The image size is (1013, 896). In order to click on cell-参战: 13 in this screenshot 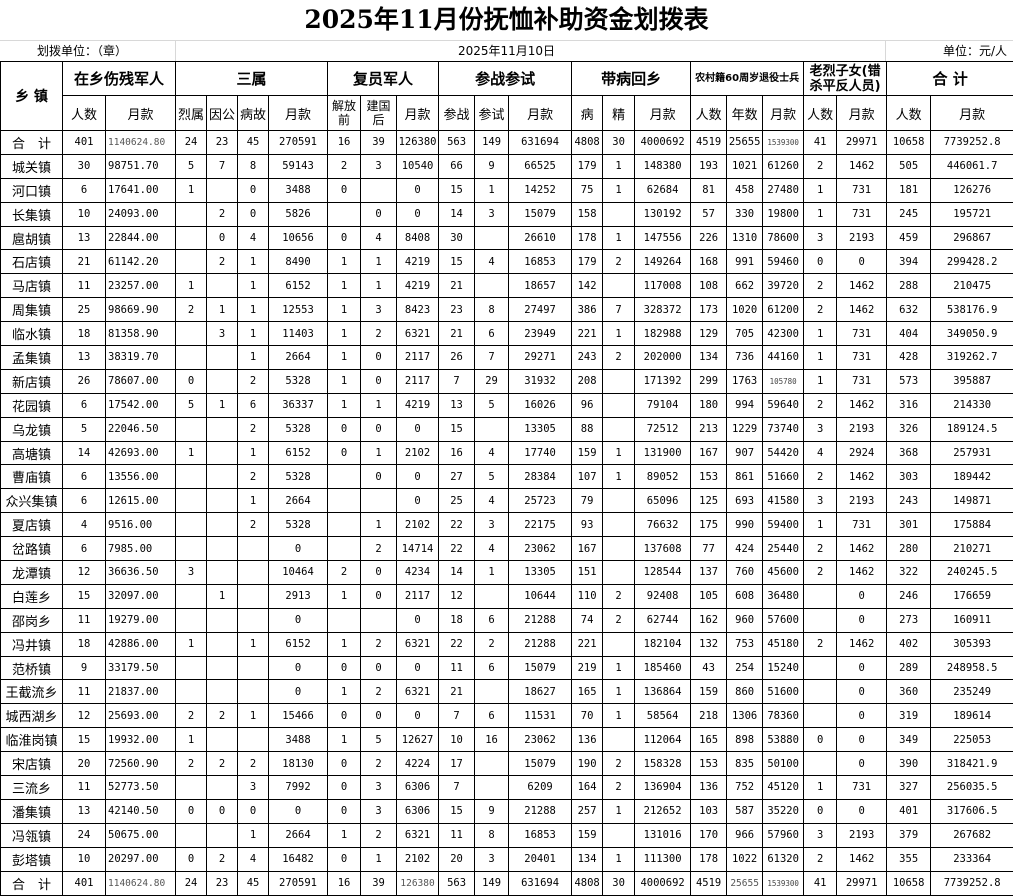, I will do `click(457, 405)`.